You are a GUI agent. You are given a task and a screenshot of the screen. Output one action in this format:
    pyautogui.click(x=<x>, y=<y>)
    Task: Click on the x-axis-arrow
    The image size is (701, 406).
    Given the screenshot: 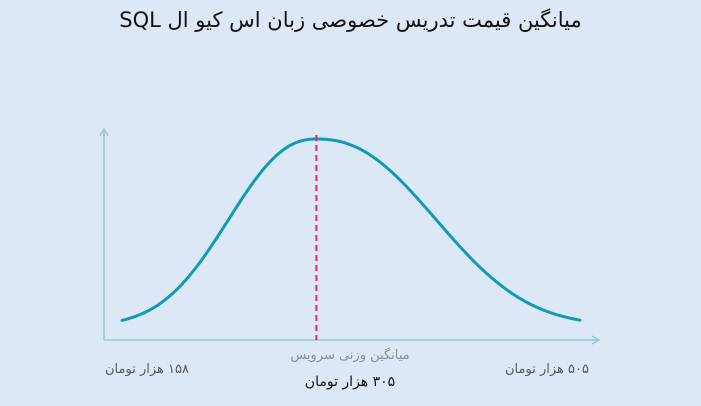 What is the action you would take?
    pyautogui.click(x=596, y=340)
    